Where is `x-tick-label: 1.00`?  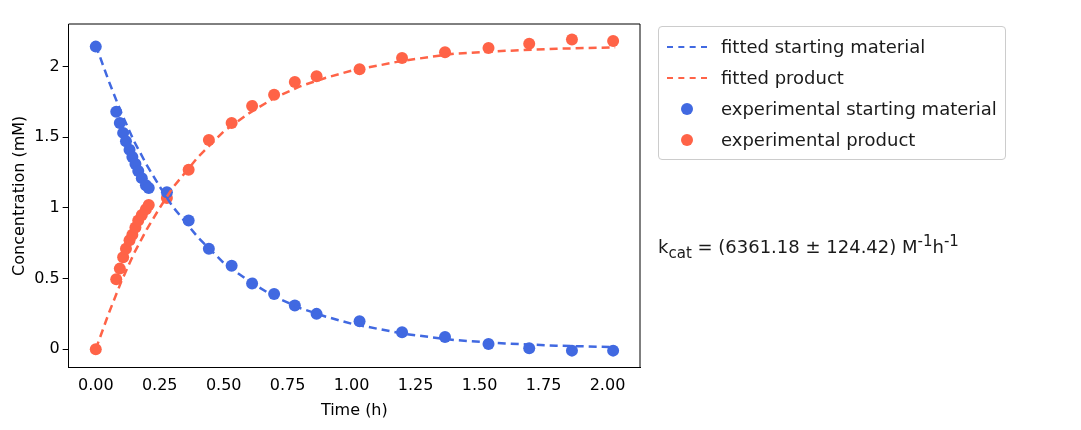 x-tick-label: 1.00 is located at coordinates (351, 385).